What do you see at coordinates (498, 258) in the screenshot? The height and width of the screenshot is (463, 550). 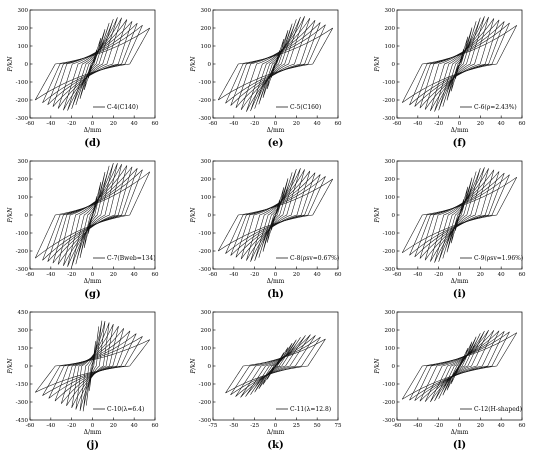 I see `legend-label: C-9(ρsv=1.96%)` at bounding box center [498, 258].